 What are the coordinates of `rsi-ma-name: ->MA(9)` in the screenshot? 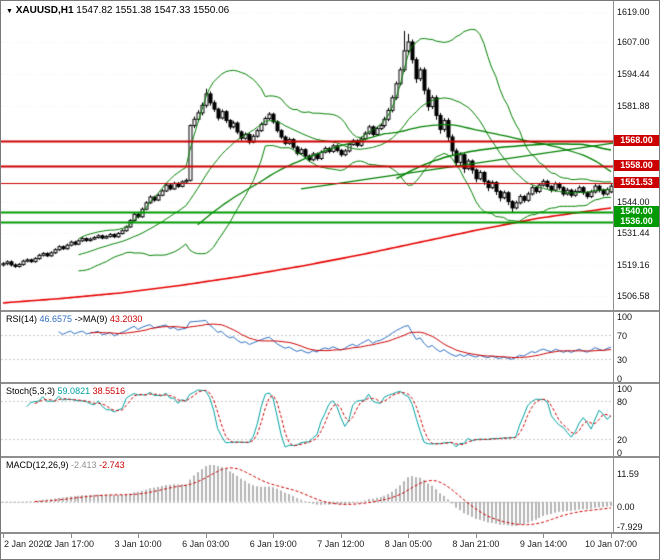 It's located at (91, 319).